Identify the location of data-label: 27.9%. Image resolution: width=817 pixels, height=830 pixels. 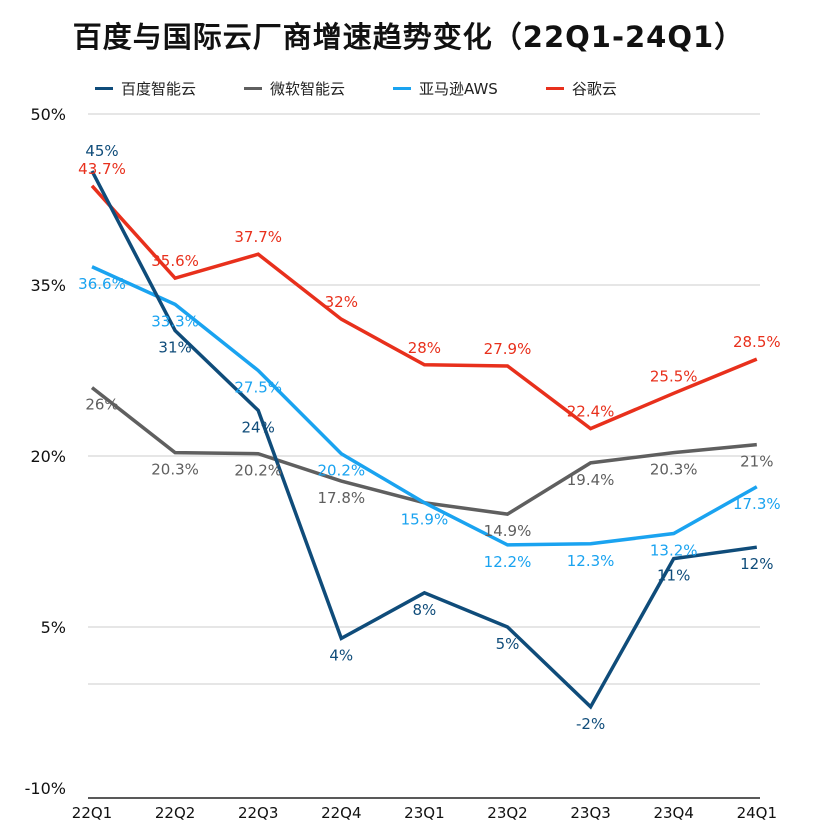
(508, 349).